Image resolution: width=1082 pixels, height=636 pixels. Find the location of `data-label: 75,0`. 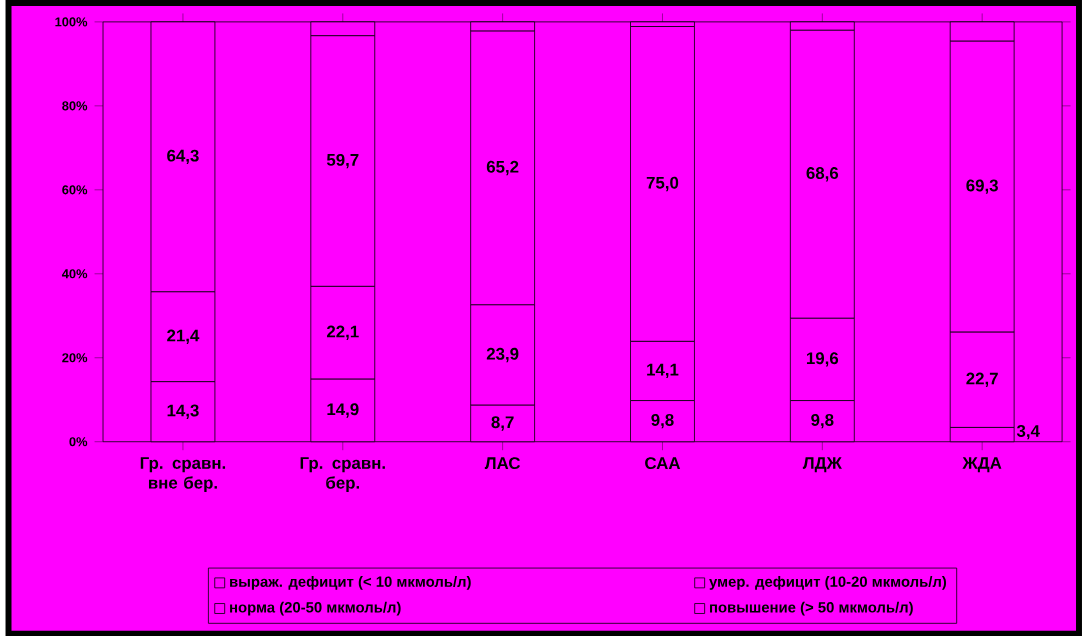

data-label: 75,0 is located at coordinates (662, 183).